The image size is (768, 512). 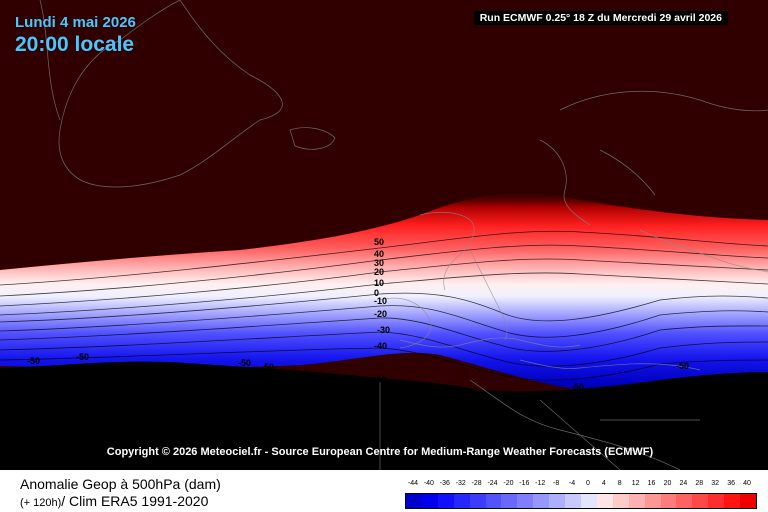 What do you see at coordinates (715, 483) in the screenshot?
I see `legend-tick-label: 32` at bounding box center [715, 483].